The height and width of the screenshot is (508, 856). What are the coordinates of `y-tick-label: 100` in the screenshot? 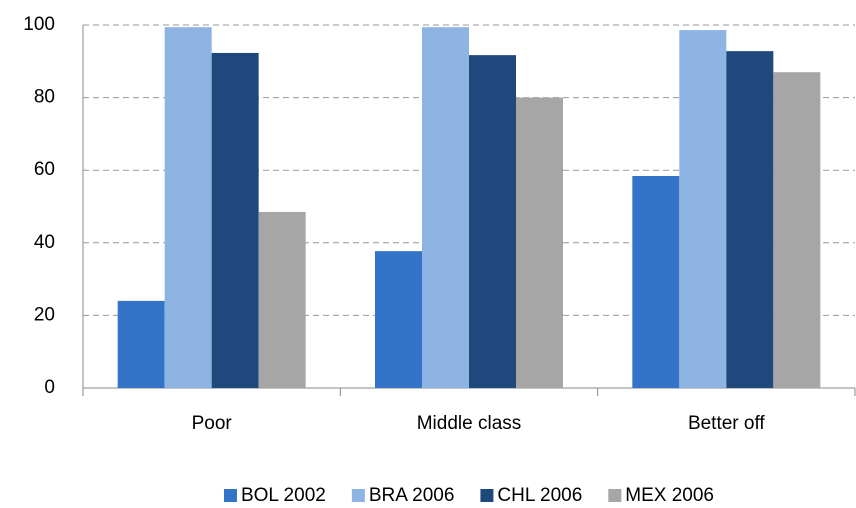 It's located at (39, 24).